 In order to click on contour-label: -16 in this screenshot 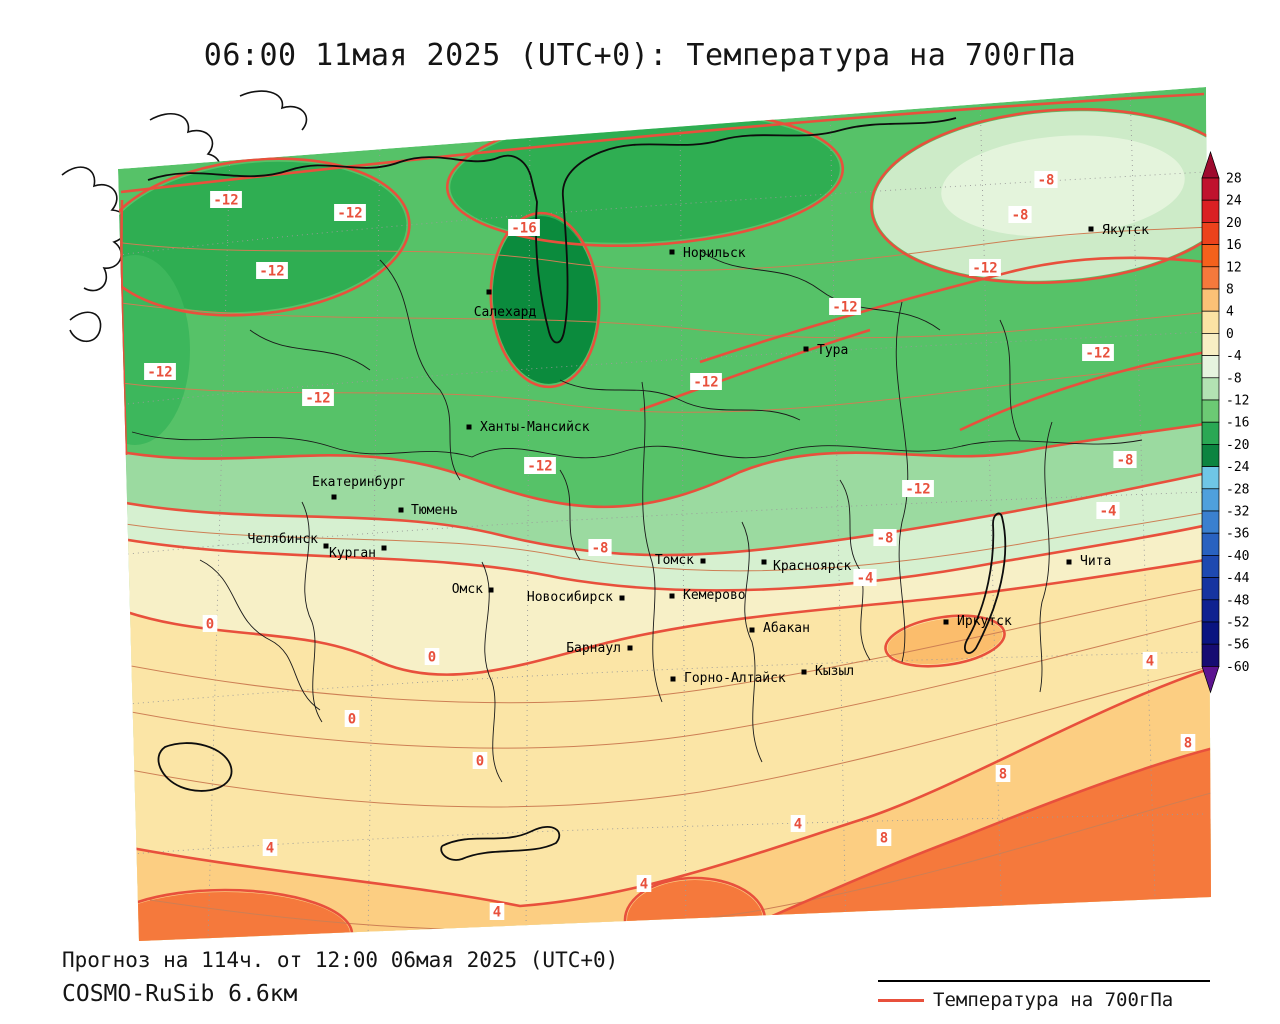, I will do `click(523, 229)`.